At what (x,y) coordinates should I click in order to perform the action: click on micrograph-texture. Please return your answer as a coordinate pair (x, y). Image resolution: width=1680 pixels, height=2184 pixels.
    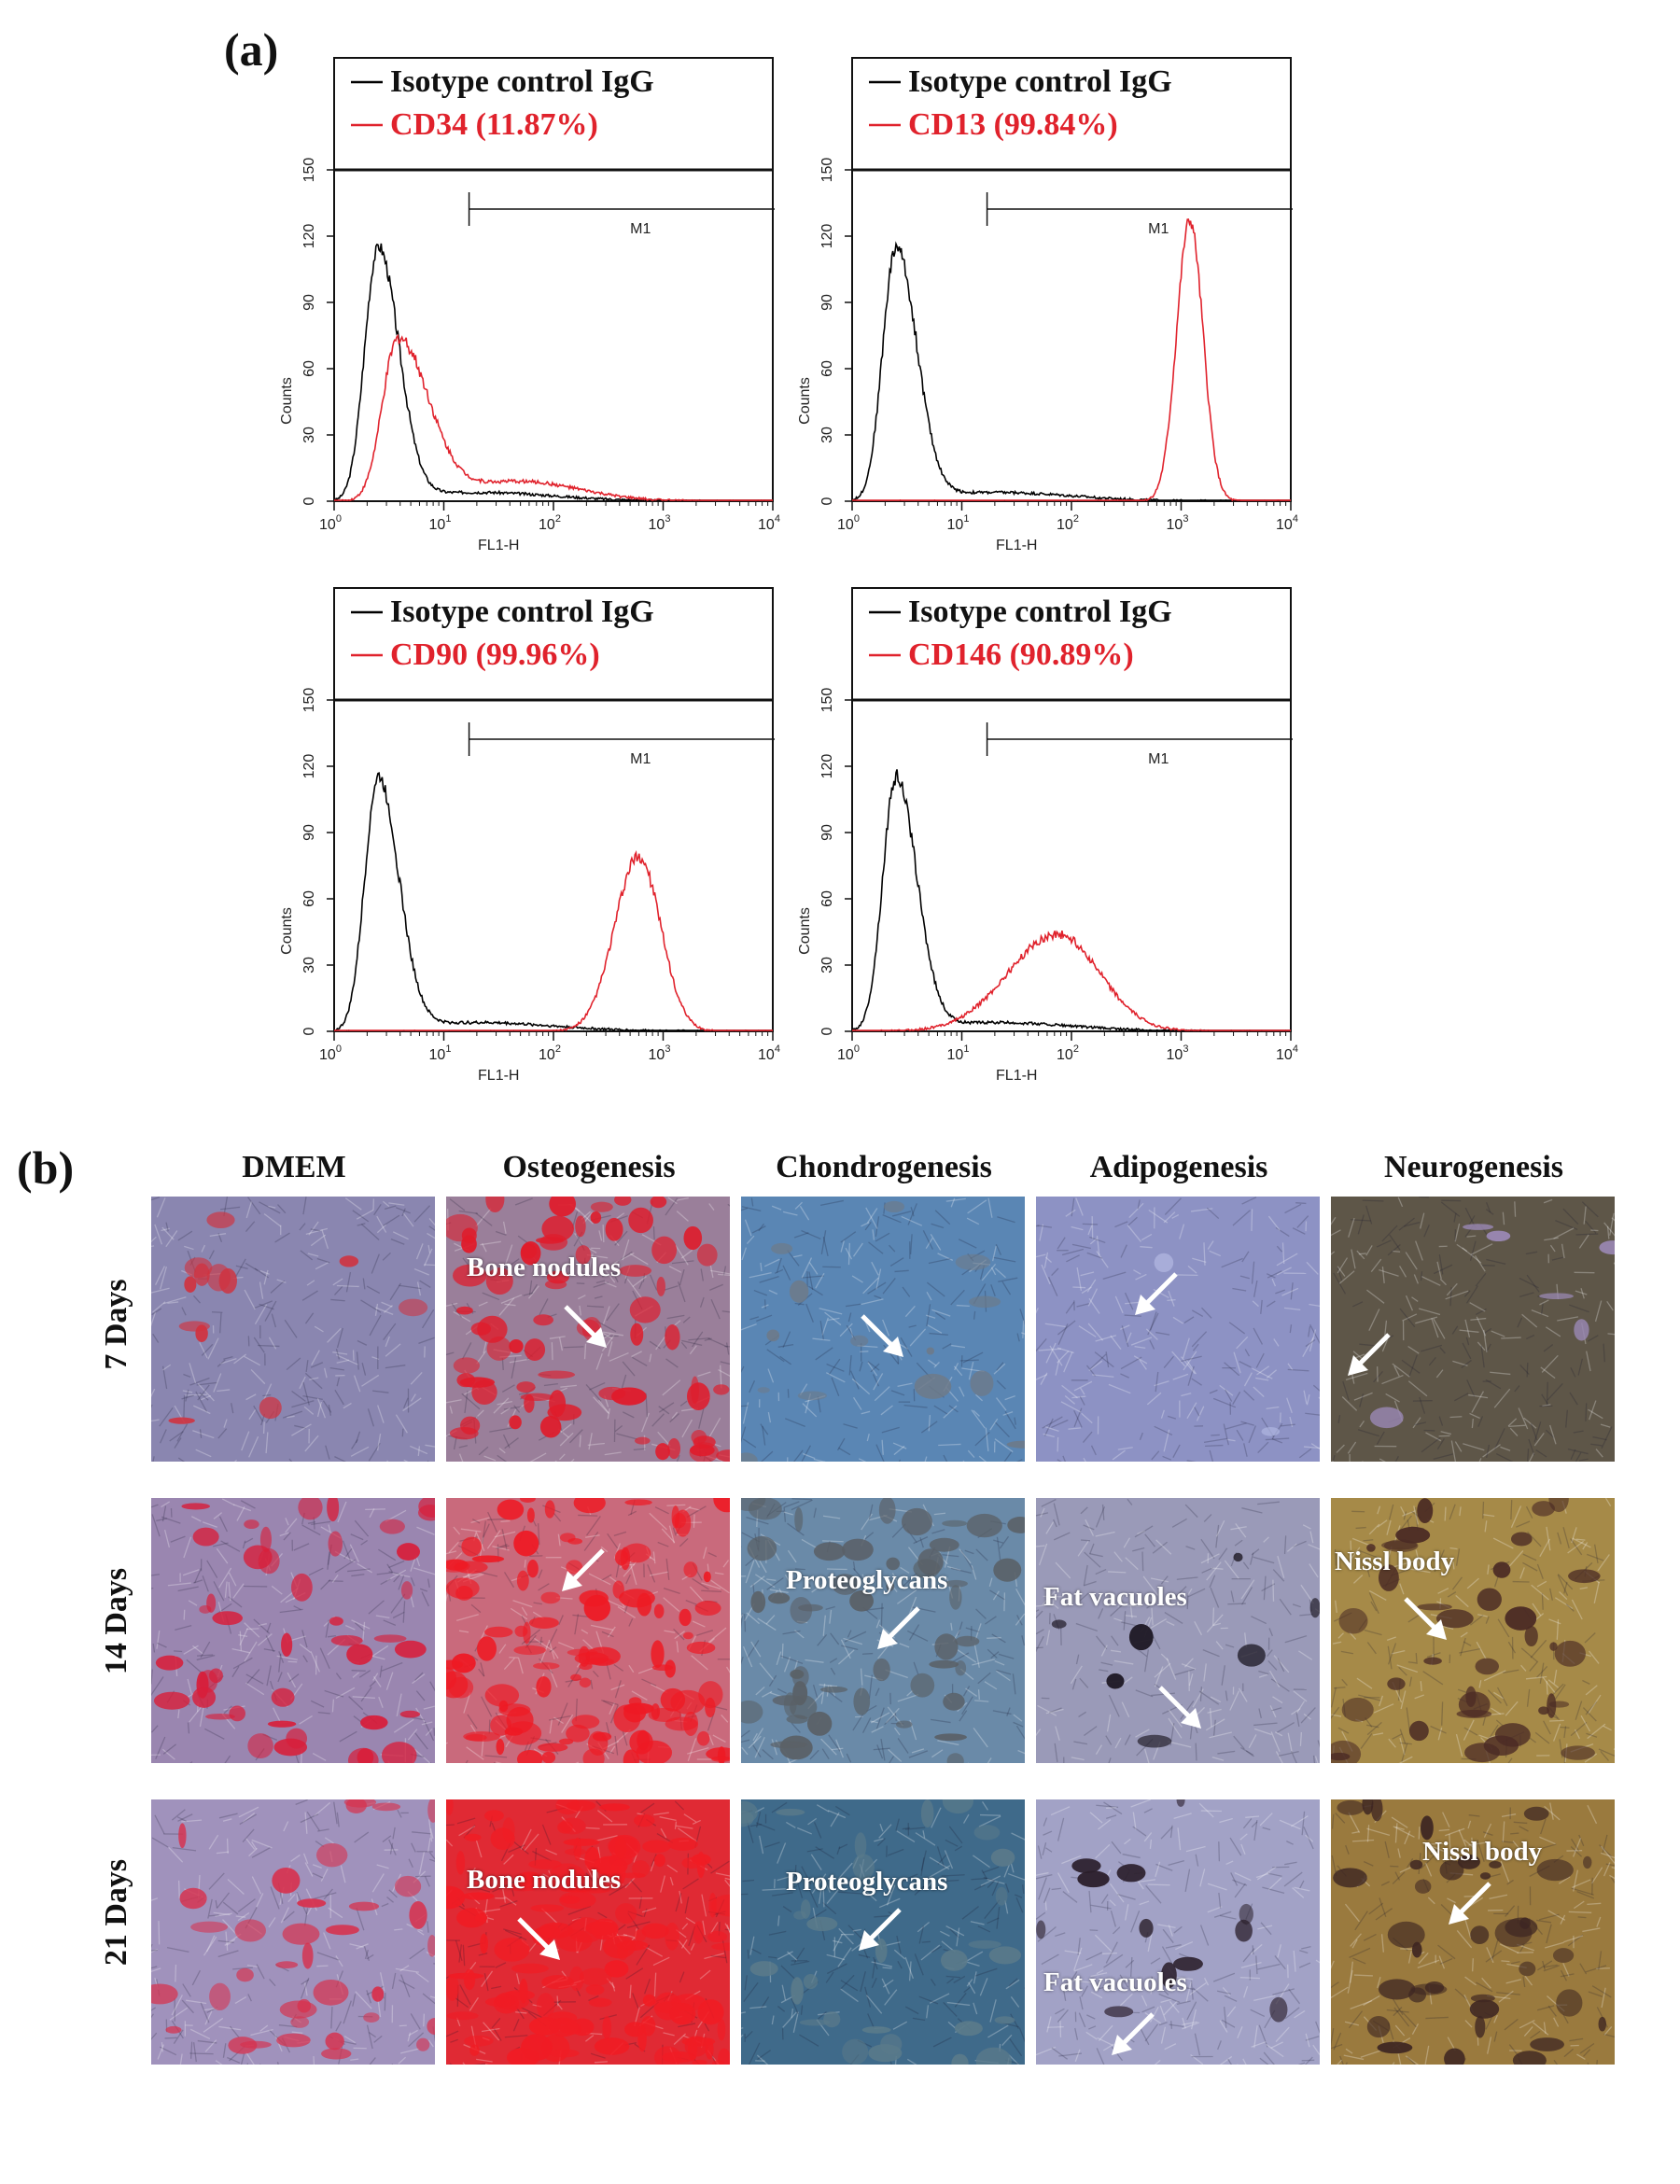
    Looking at the image, I should click on (1178, 1329).